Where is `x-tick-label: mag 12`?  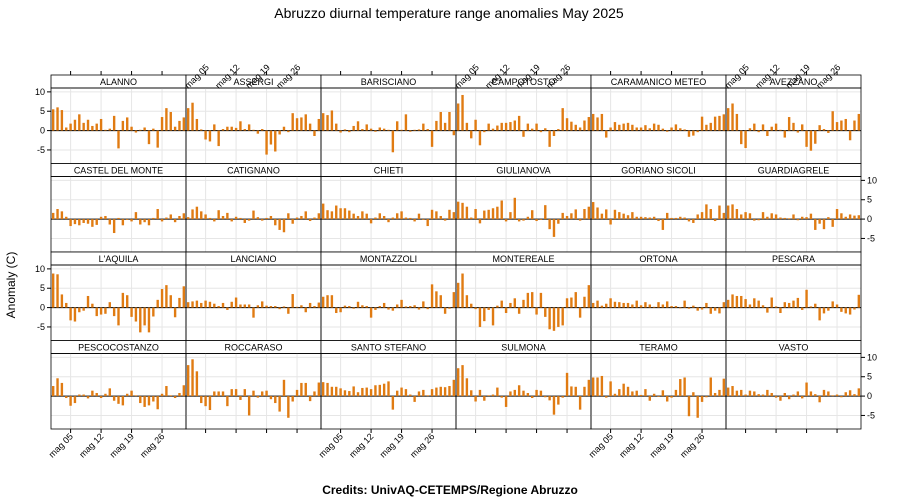
x-tick-label: mag 12 is located at coordinates (91, 445).